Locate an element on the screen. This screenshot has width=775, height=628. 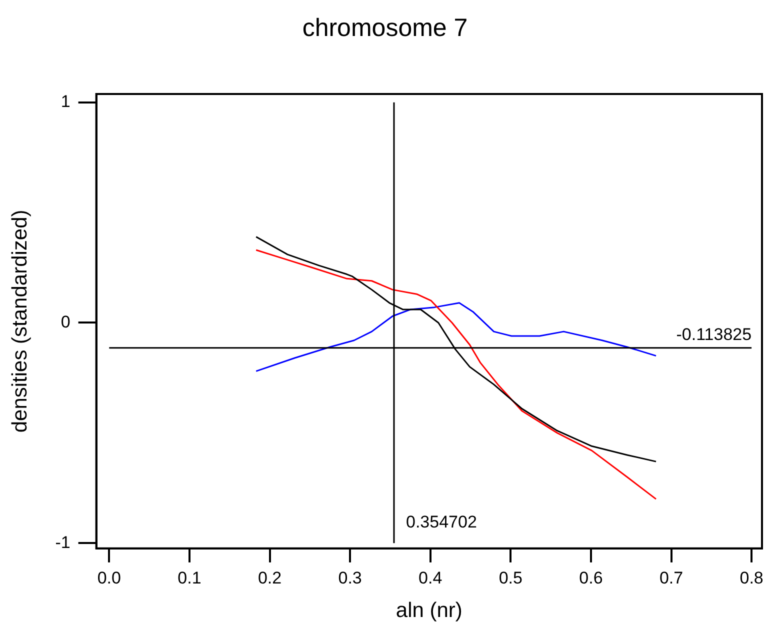
x-axis-title: aln (nr) is located at coordinates (429, 610).